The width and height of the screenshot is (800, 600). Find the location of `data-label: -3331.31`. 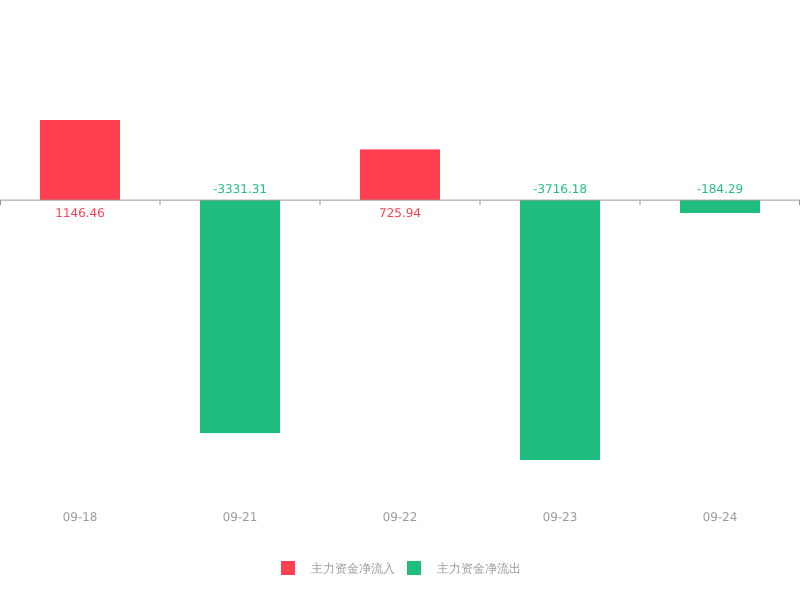

data-label: -3331.31 is located at coordinates (240, 189).